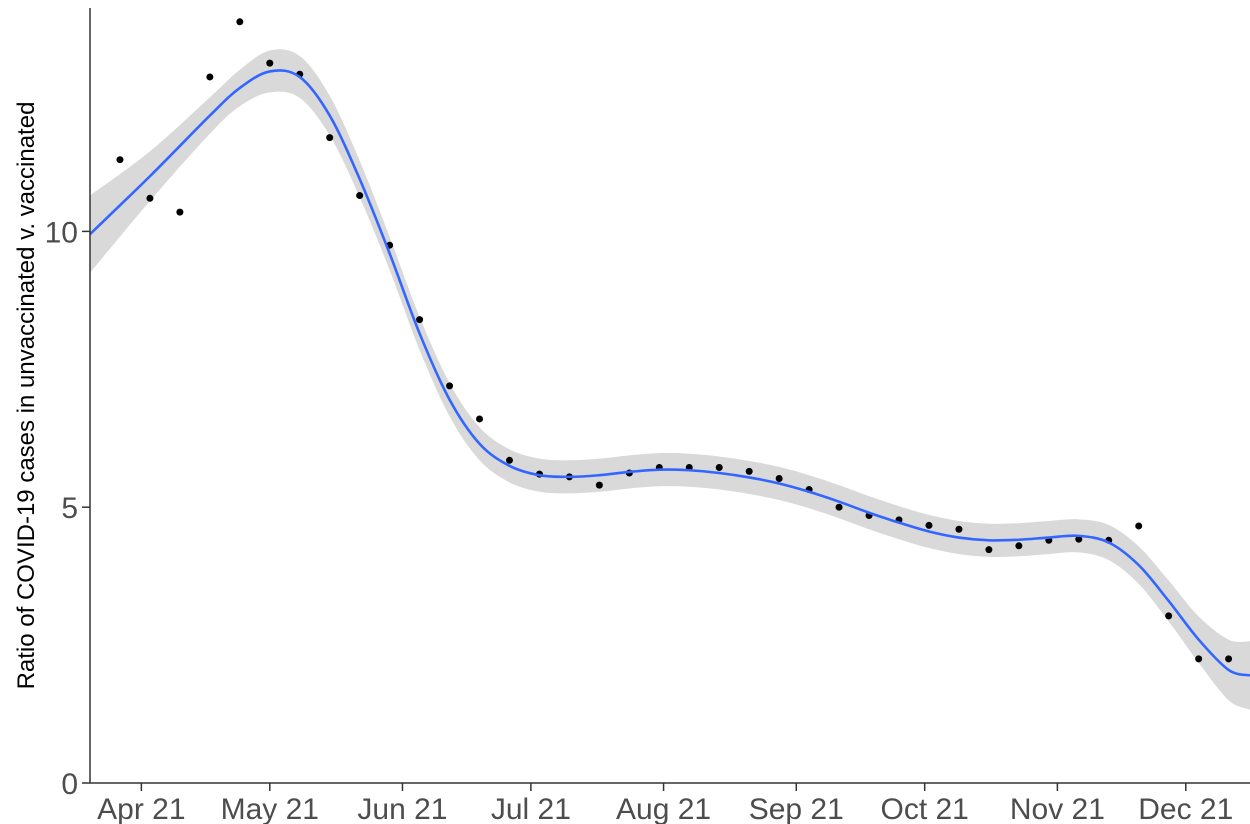  What do you see at coordinates (663, 808) in the screenshot?
I see `x-tick-label: Aug 21` at bounding box center [663, 808].